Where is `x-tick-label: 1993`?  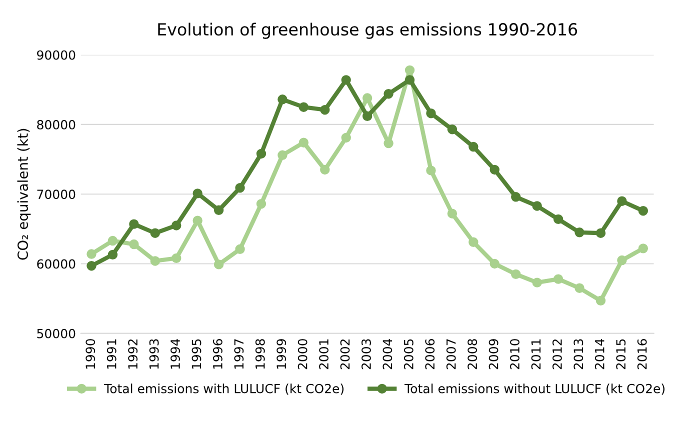 x-tick-label: 1993 is located at coordinates (154, 354).